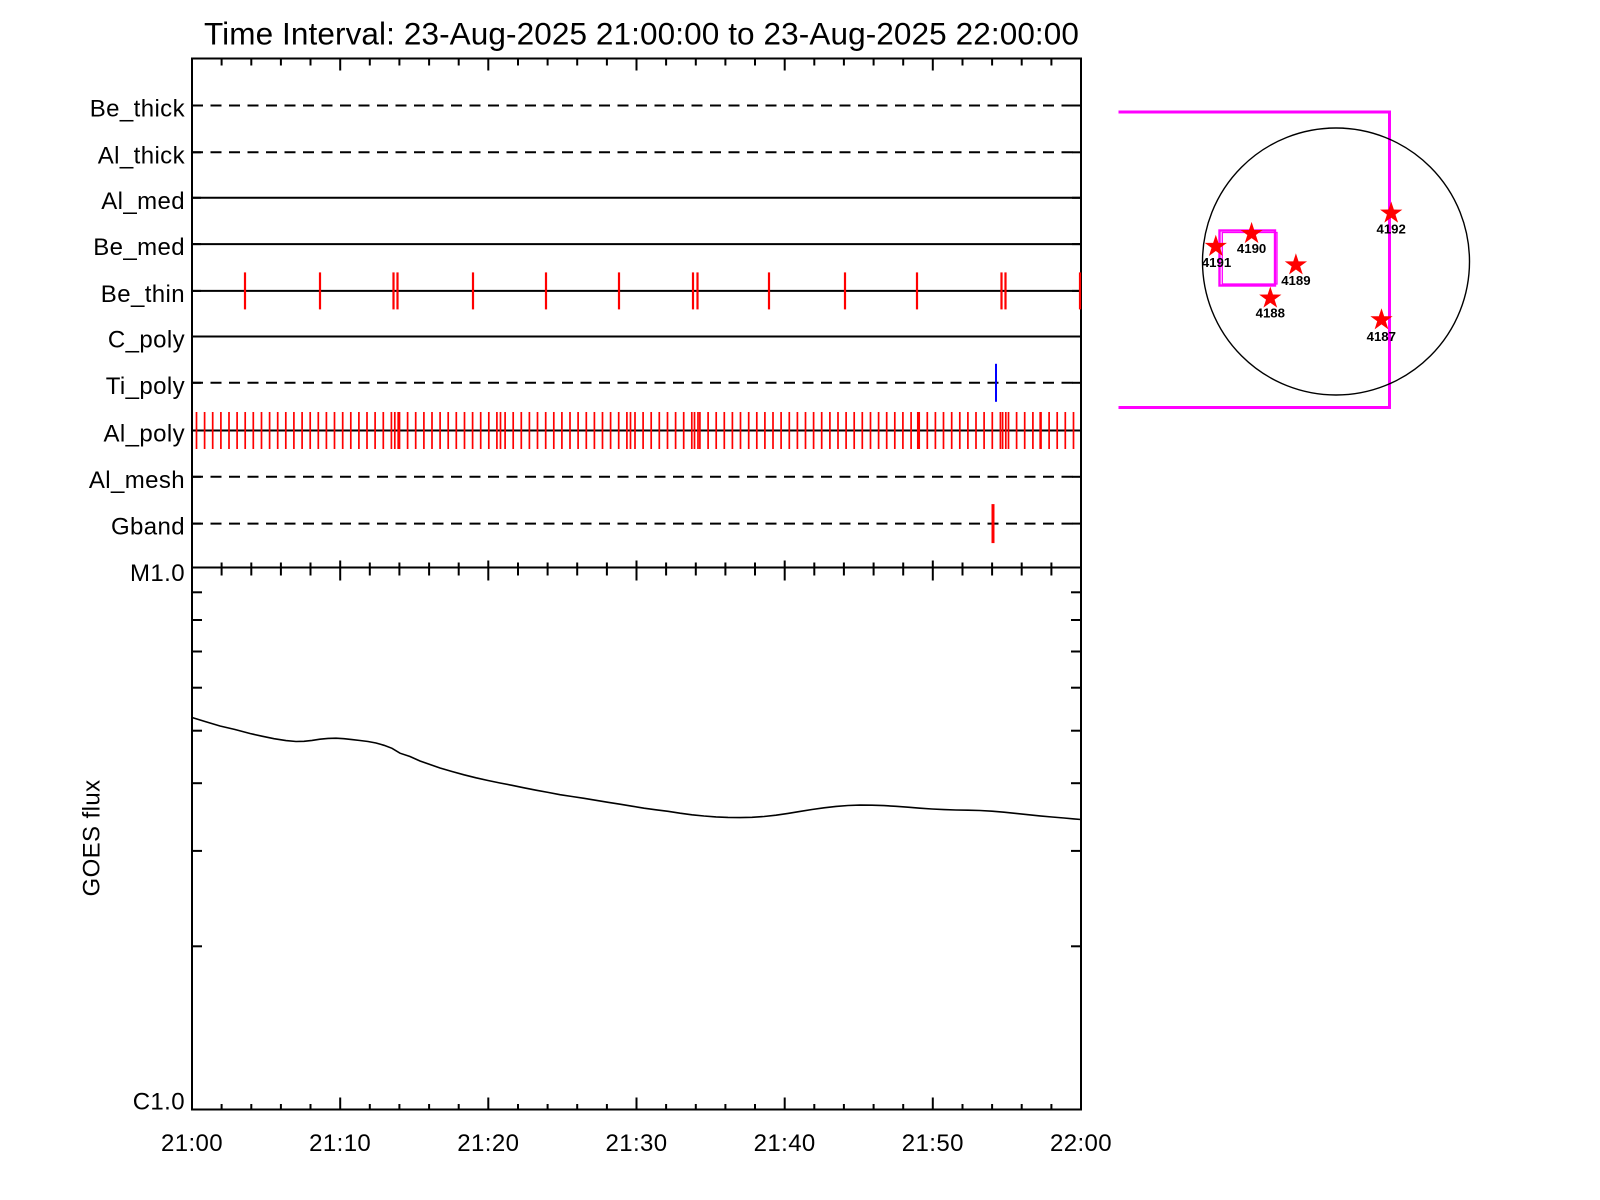  Describe the element at coordinates (138, 109) in the screenshot. I see `svg-text: Be_thick` at that location.